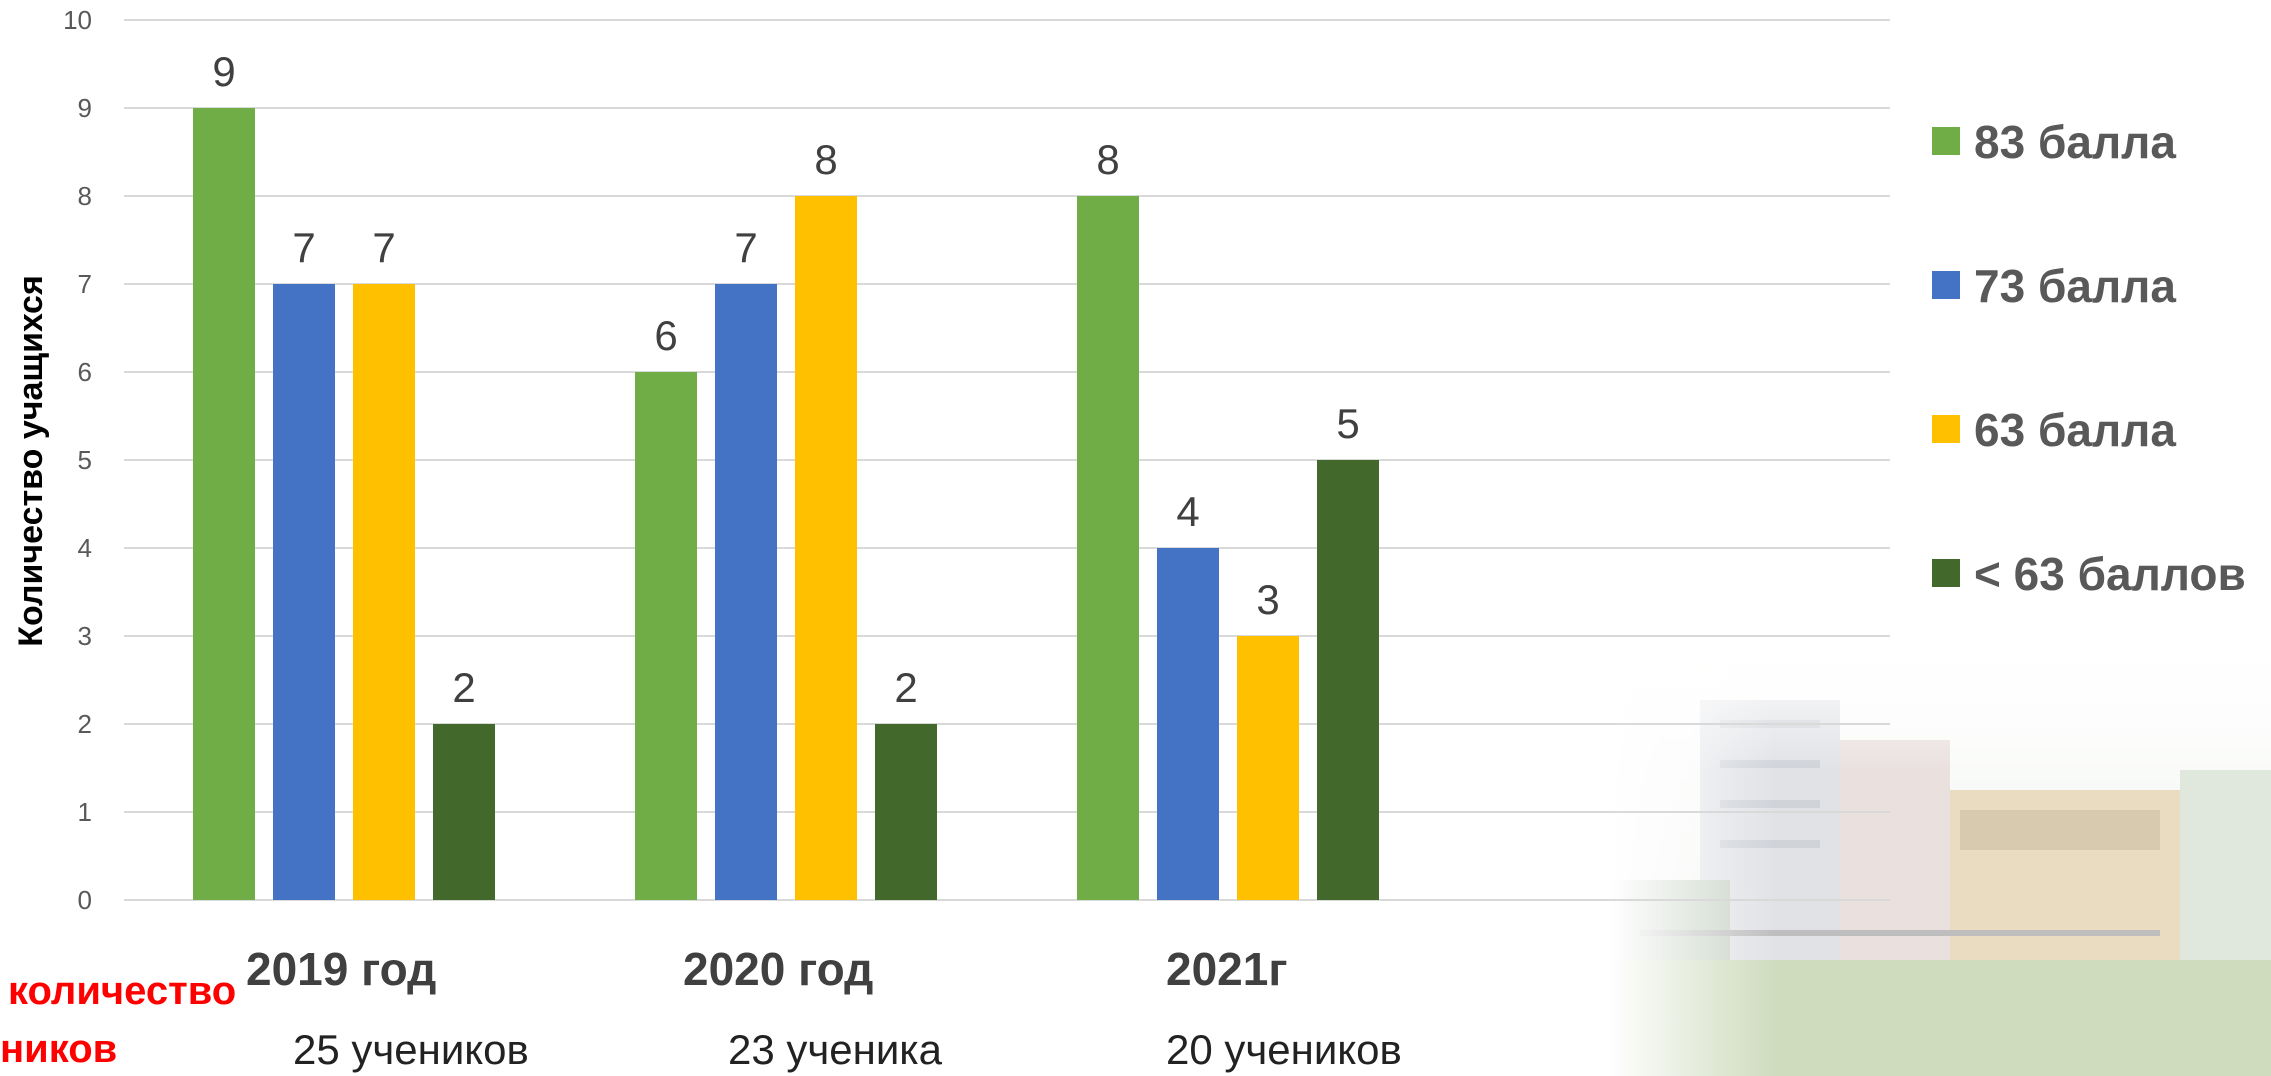  Describe the element at coordinates (411, 1049) in the screenshot. I see `student-count-label: 25 учеников` at that location.